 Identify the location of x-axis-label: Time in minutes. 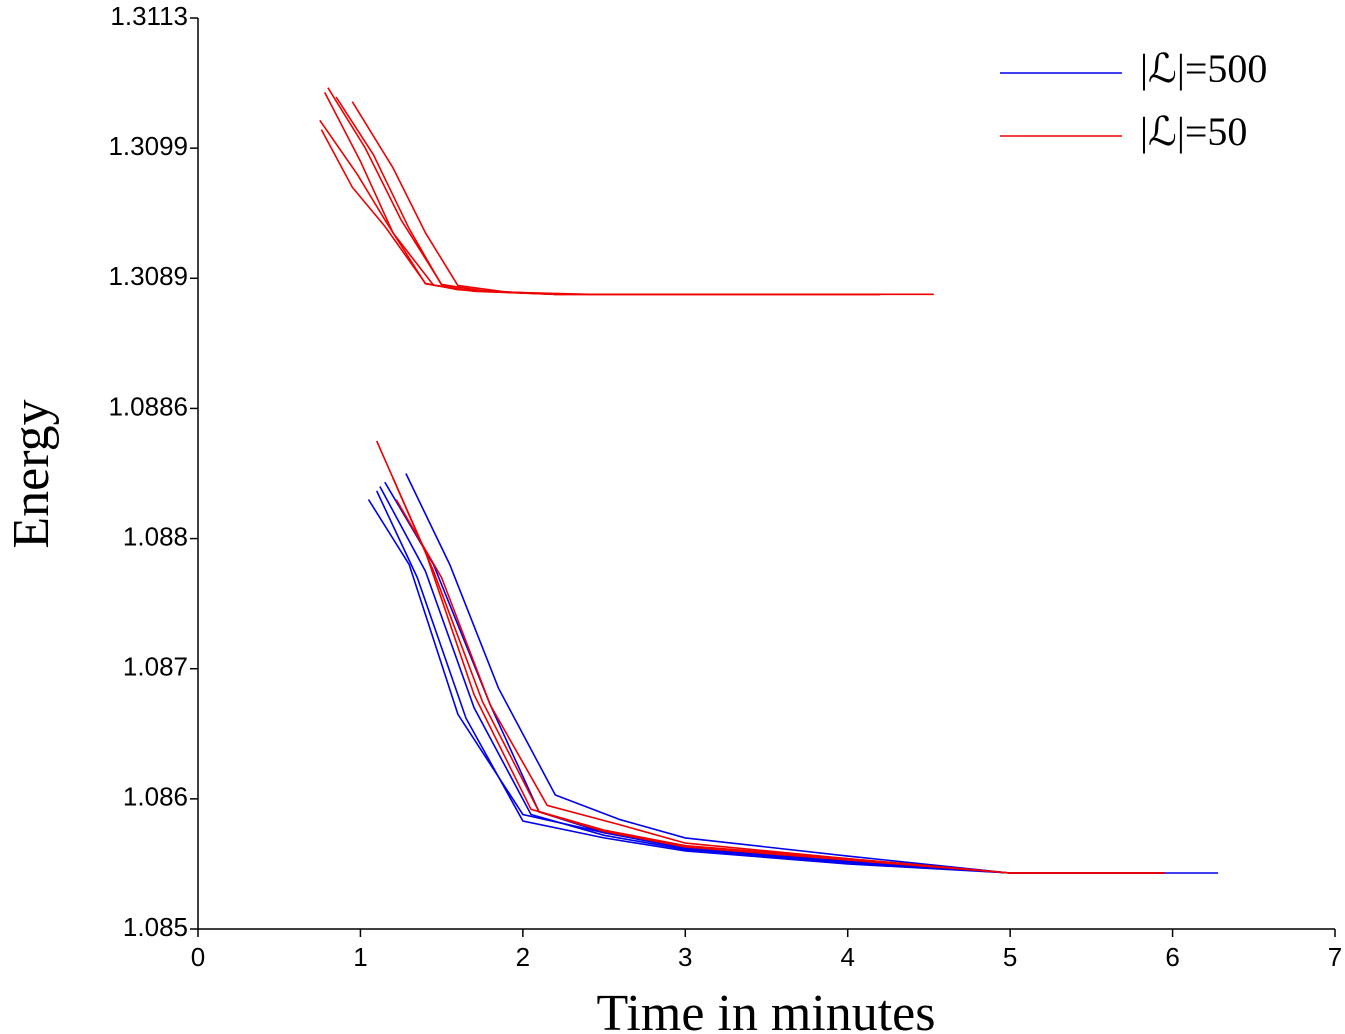
(765, 1009).